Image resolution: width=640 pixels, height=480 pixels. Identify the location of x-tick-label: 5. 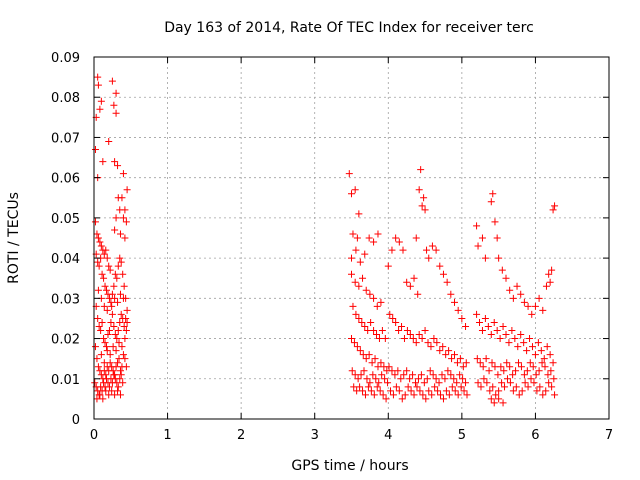
(462, 435).